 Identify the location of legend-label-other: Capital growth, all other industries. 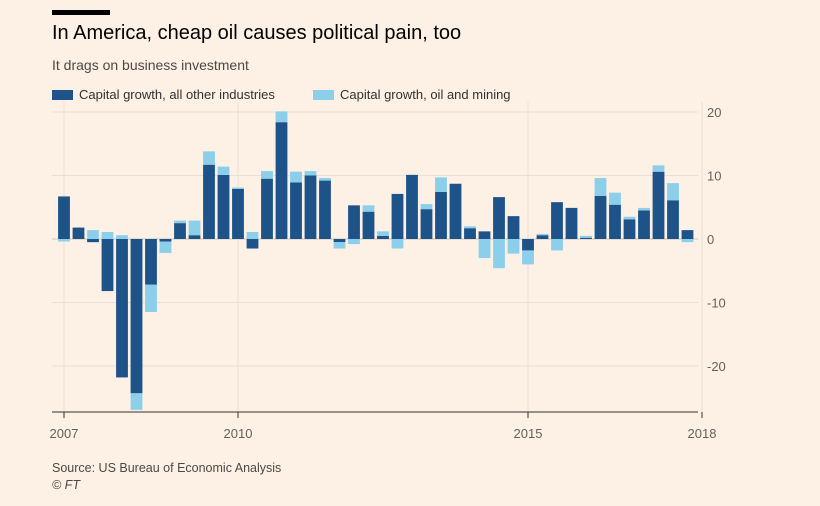
(177, 94).